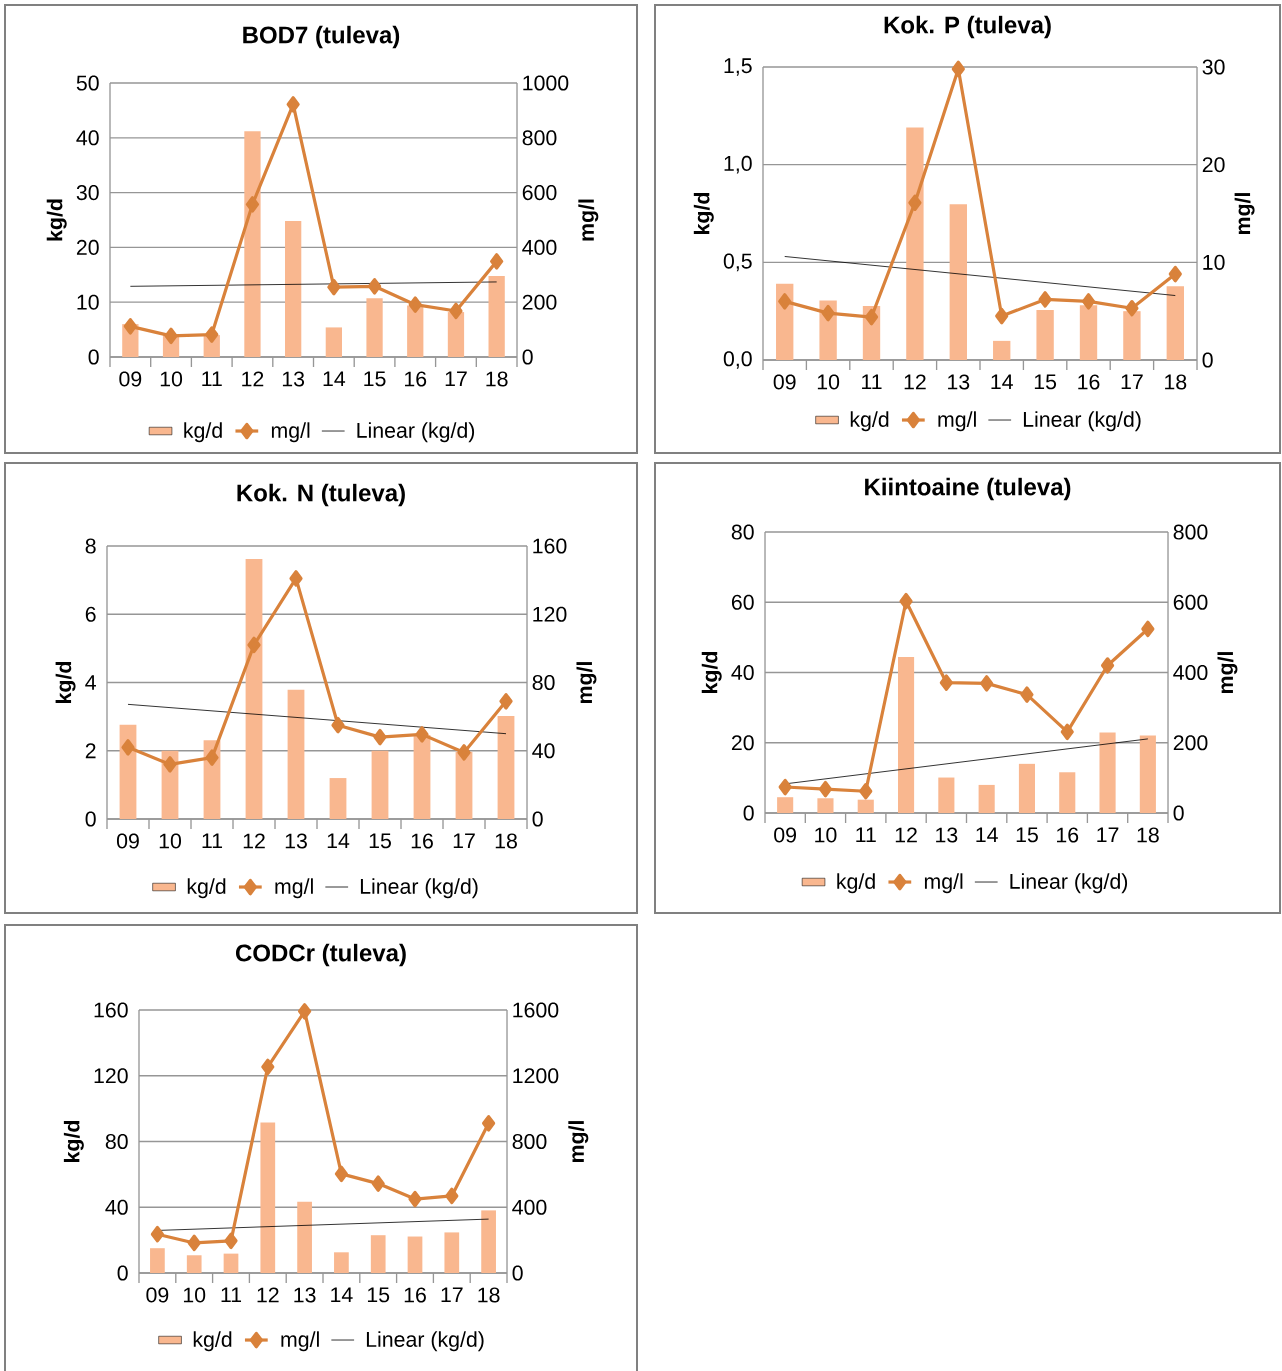 This screenshot has width=1282, height=1371. Describe the element at coordinates (88, 302) in the screenshot. I see `y-tick-label: 10` at that location.